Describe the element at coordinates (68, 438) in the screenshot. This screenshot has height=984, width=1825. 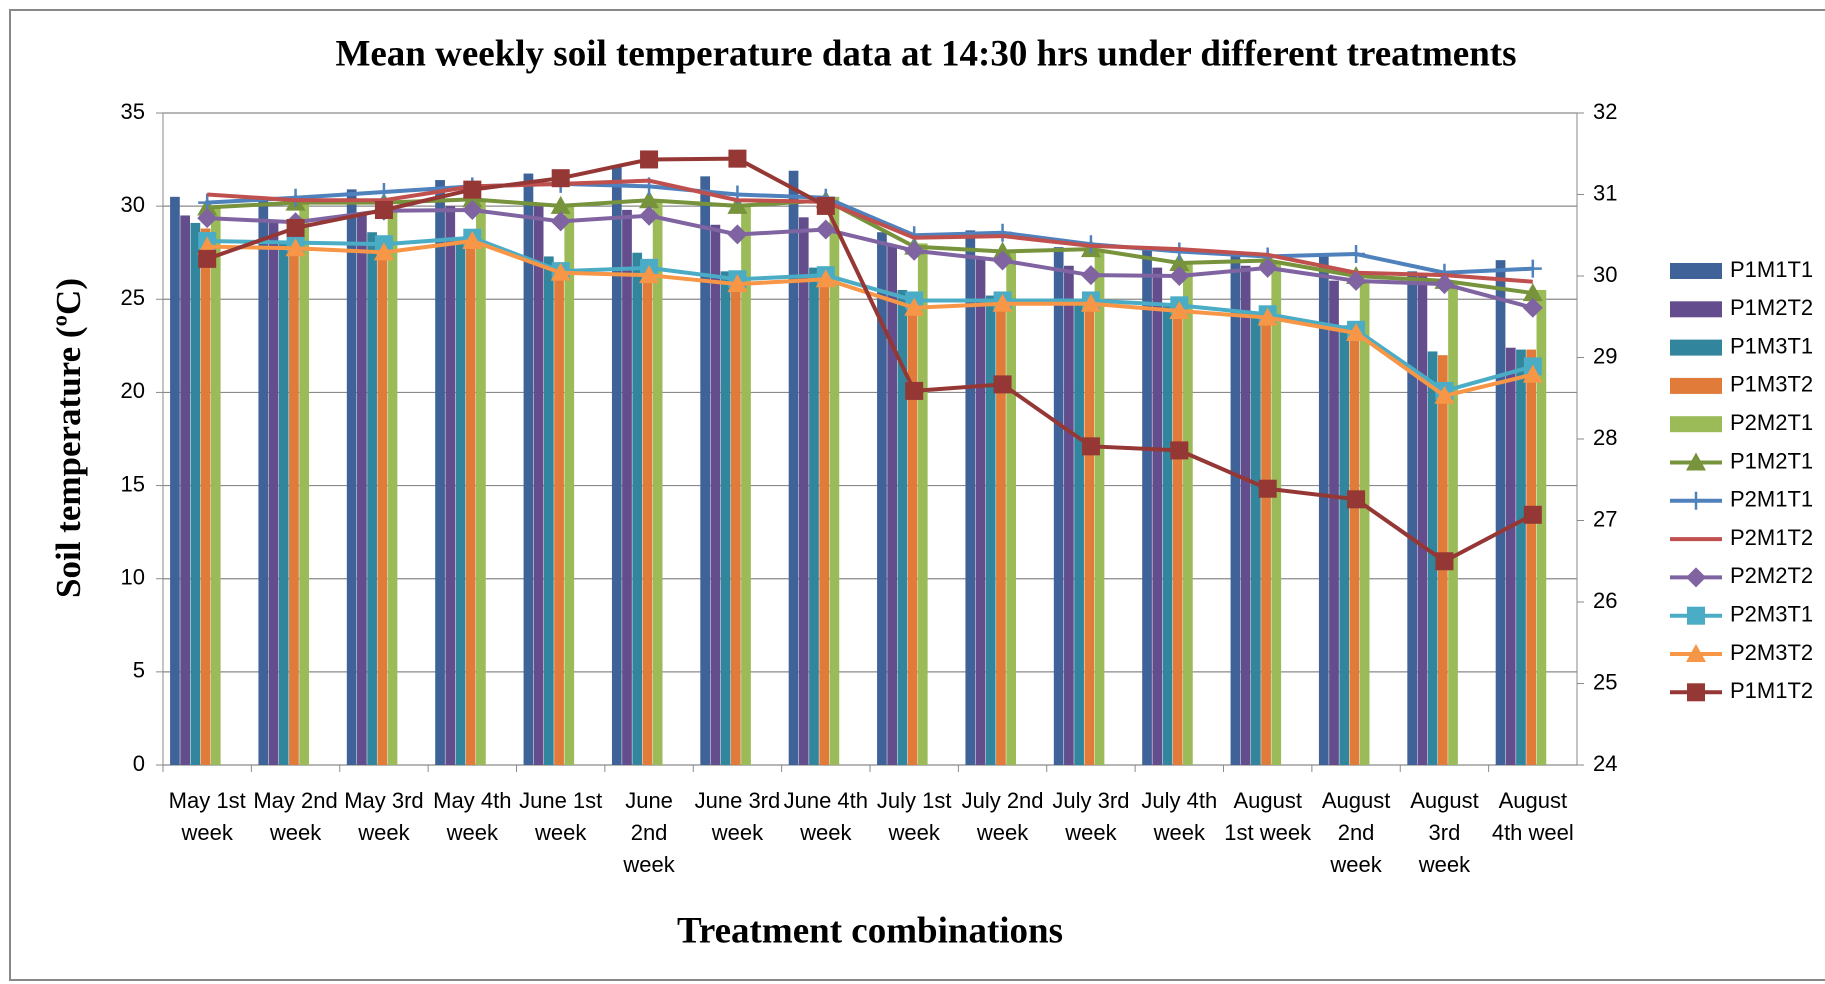
I see `y-axis-title: Soil temperature (ºC)` at that location.